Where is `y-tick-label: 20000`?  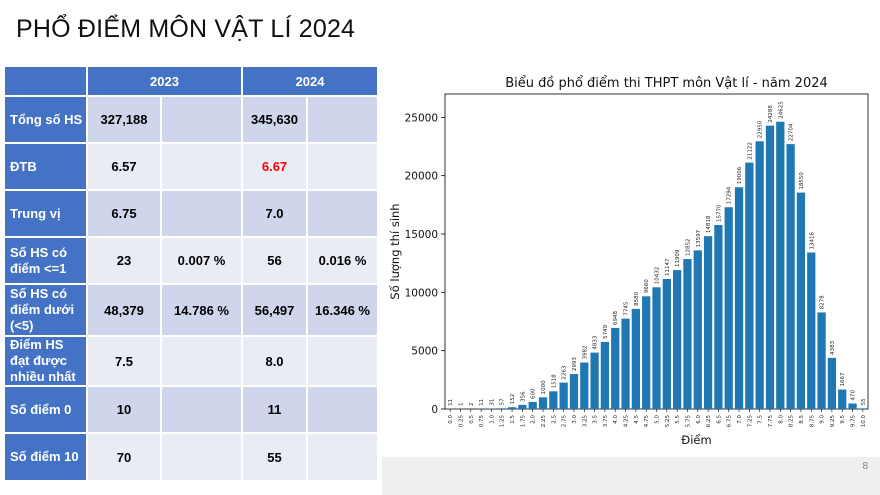 y-tick-label: 20000 is located at coordinates (421, 177).